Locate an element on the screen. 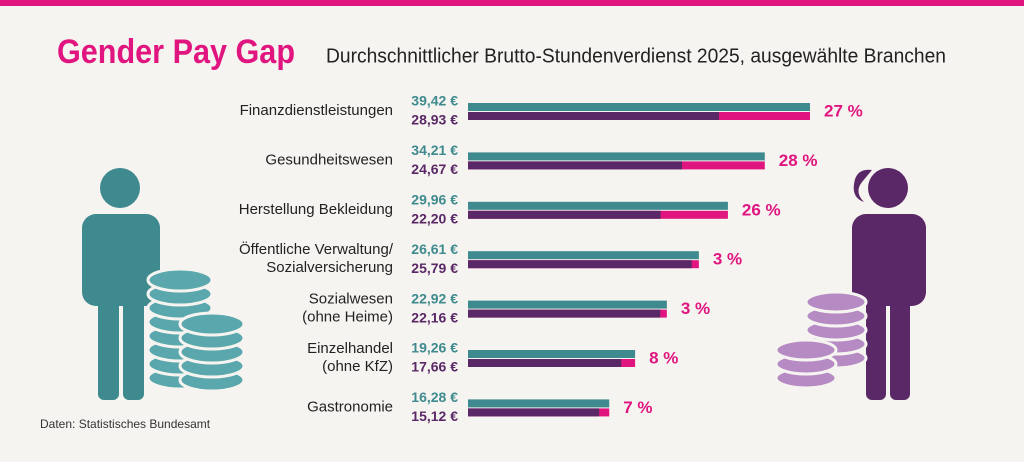  value-label-women: 28,93 € is located at coordinates (434, 120).